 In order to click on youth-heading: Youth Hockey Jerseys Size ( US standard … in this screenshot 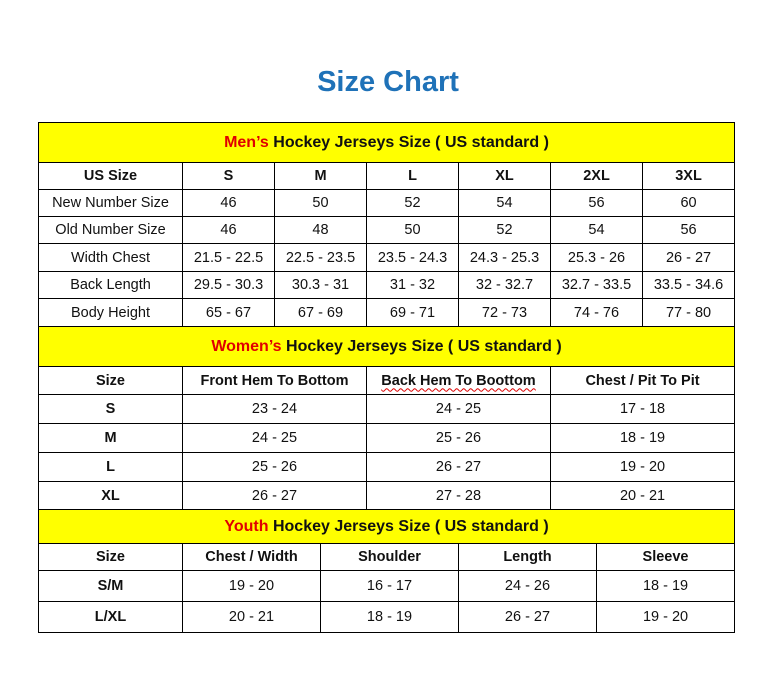, I will do `click(386, 526)`.